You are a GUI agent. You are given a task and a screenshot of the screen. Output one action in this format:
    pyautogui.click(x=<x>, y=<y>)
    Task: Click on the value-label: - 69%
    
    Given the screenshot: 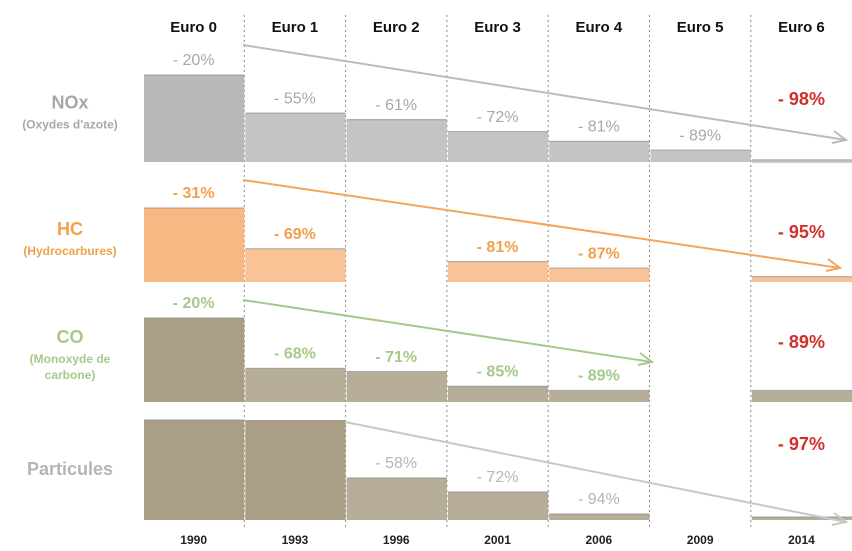 What is the action you would take?
    pyautogui.click(x=295, y=234)
    